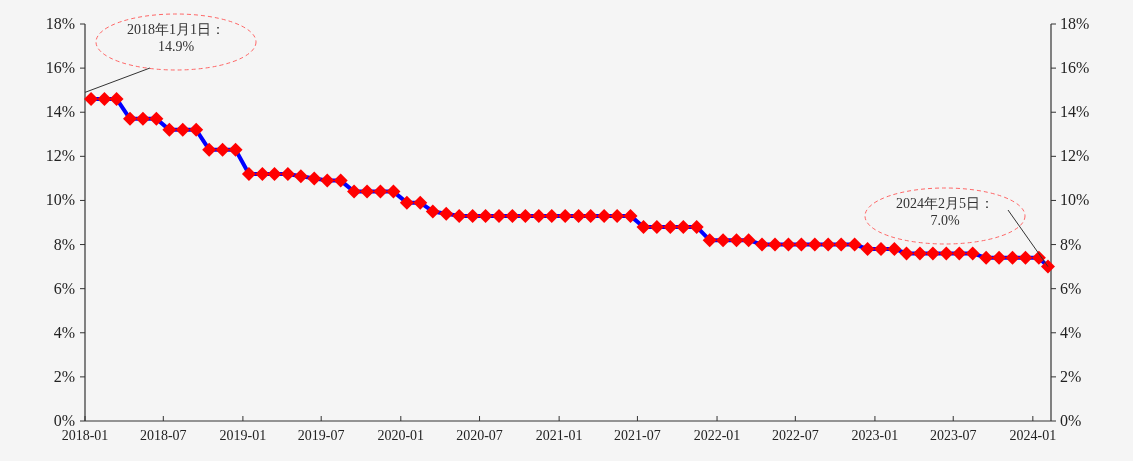  I want to click on x-tick-label: 2022-07, so click(795, 435).